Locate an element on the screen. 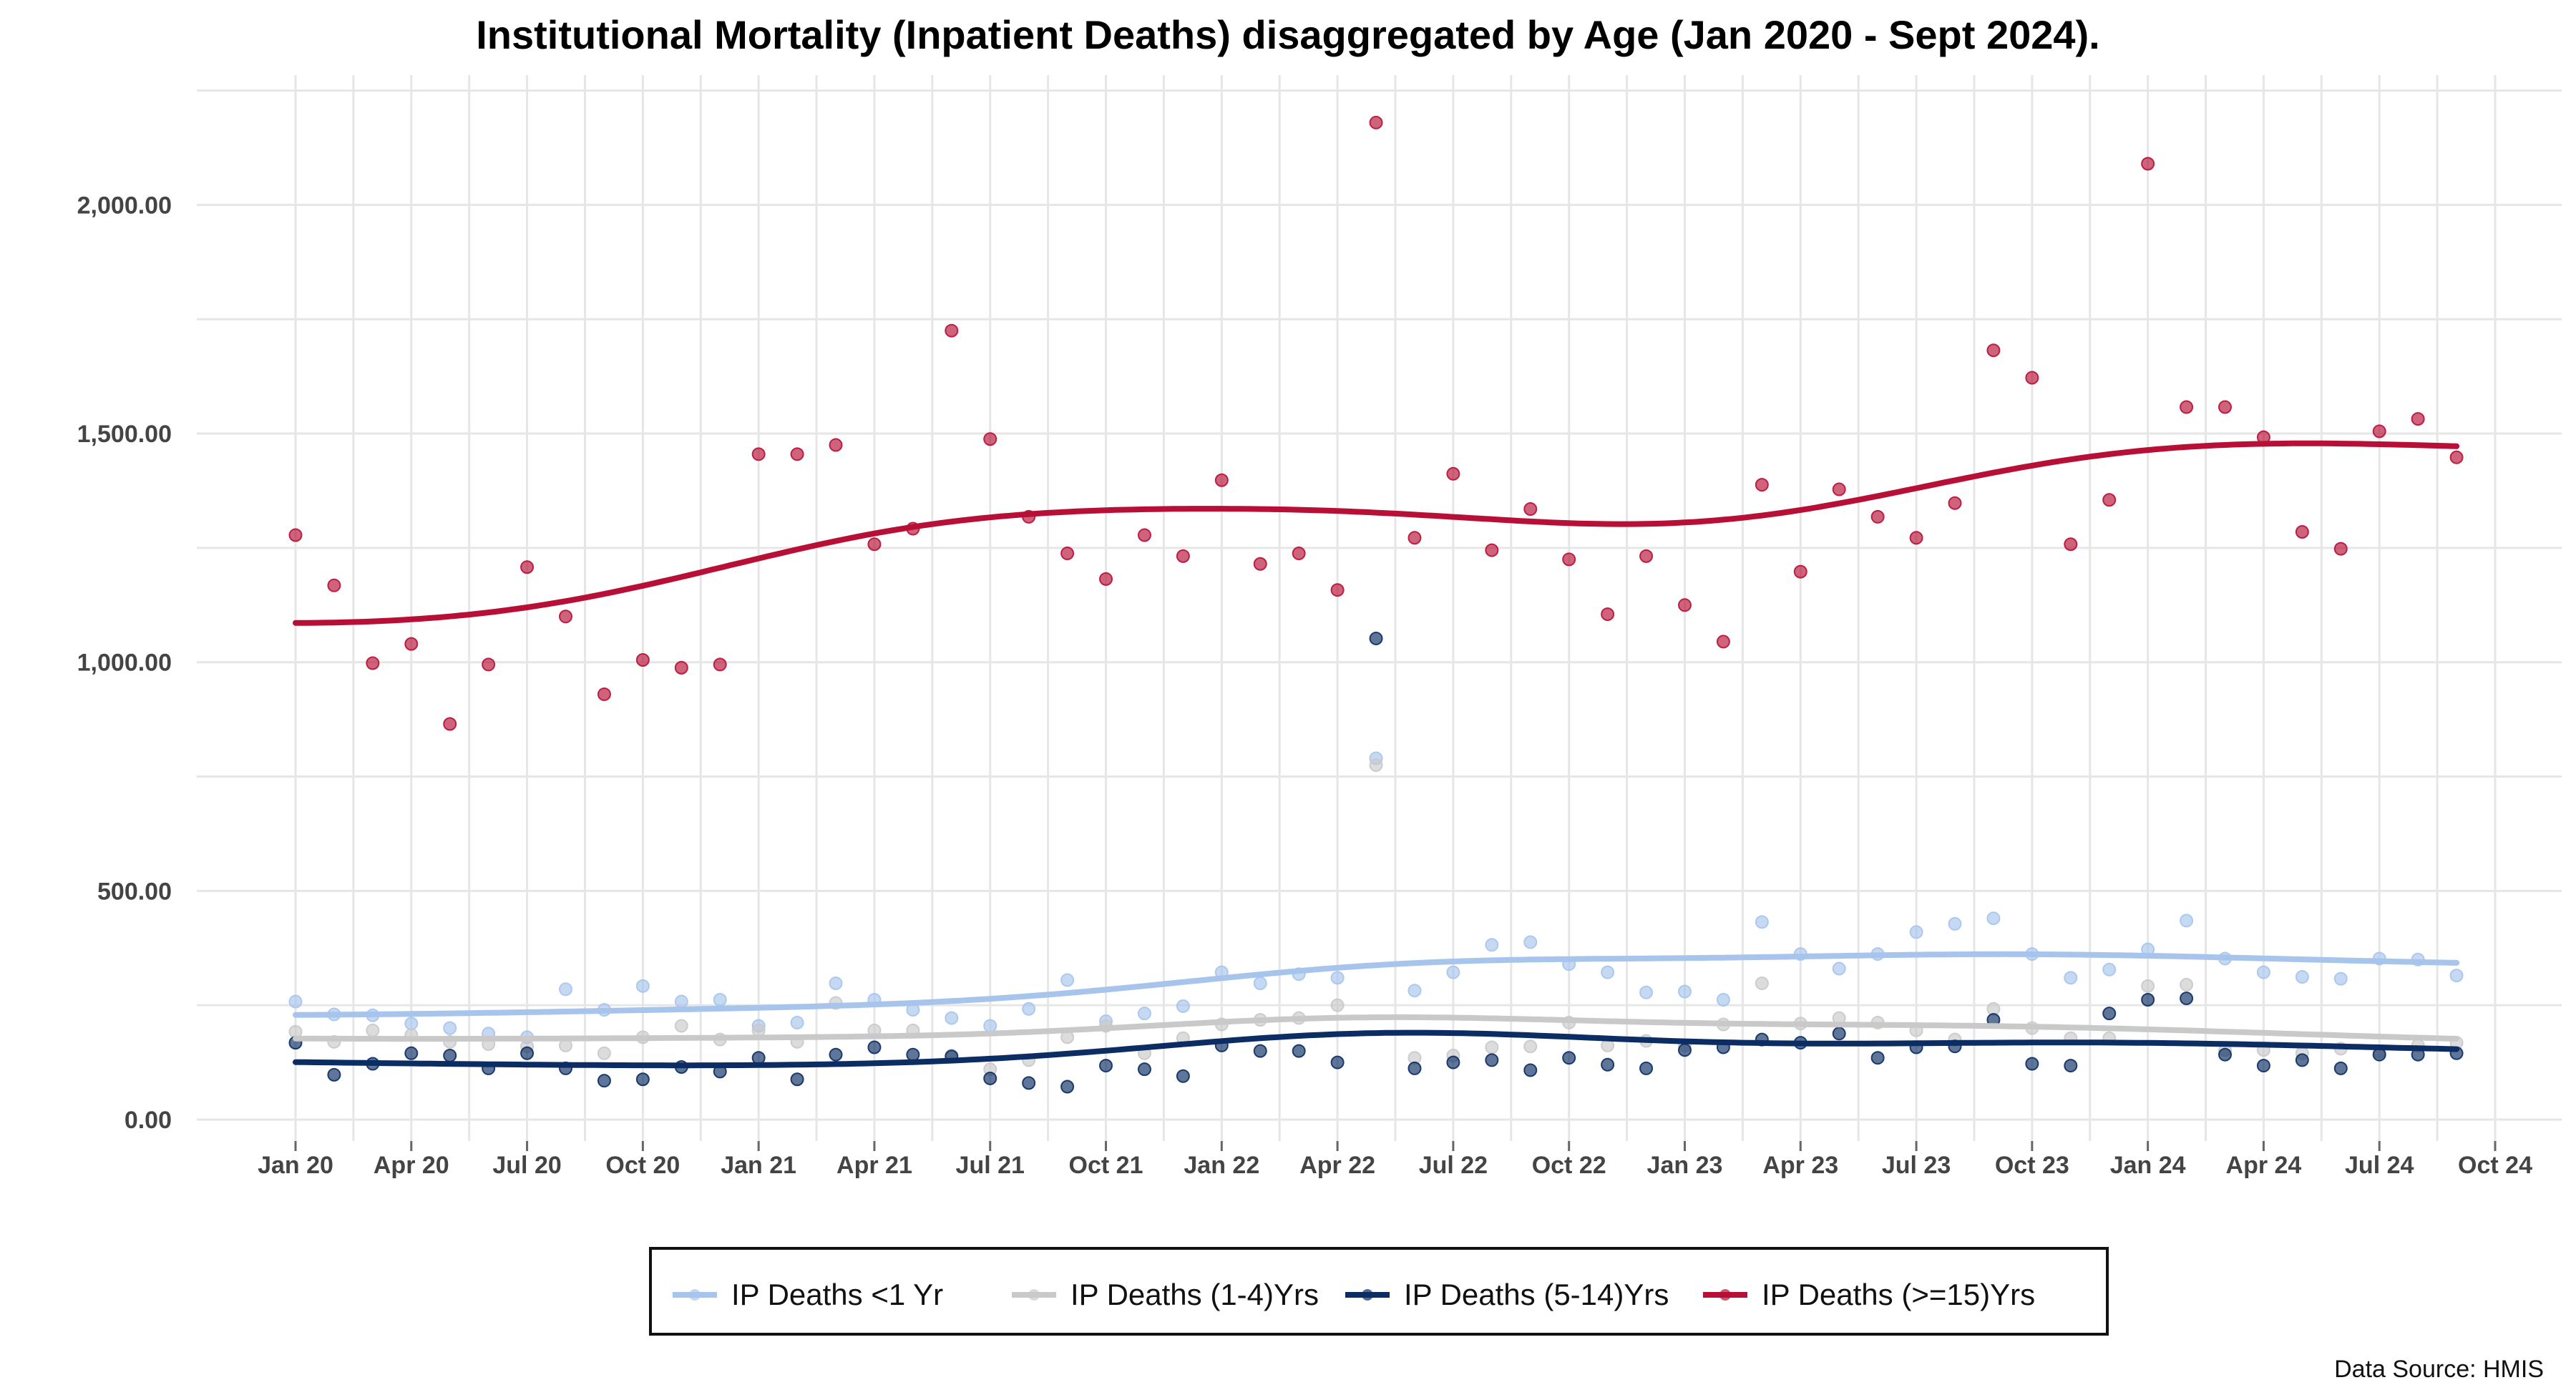 This screenshot has width=2576, height=1395. legend-item: IP Deaths <1 Yr is located at coordinates (808, 1295).